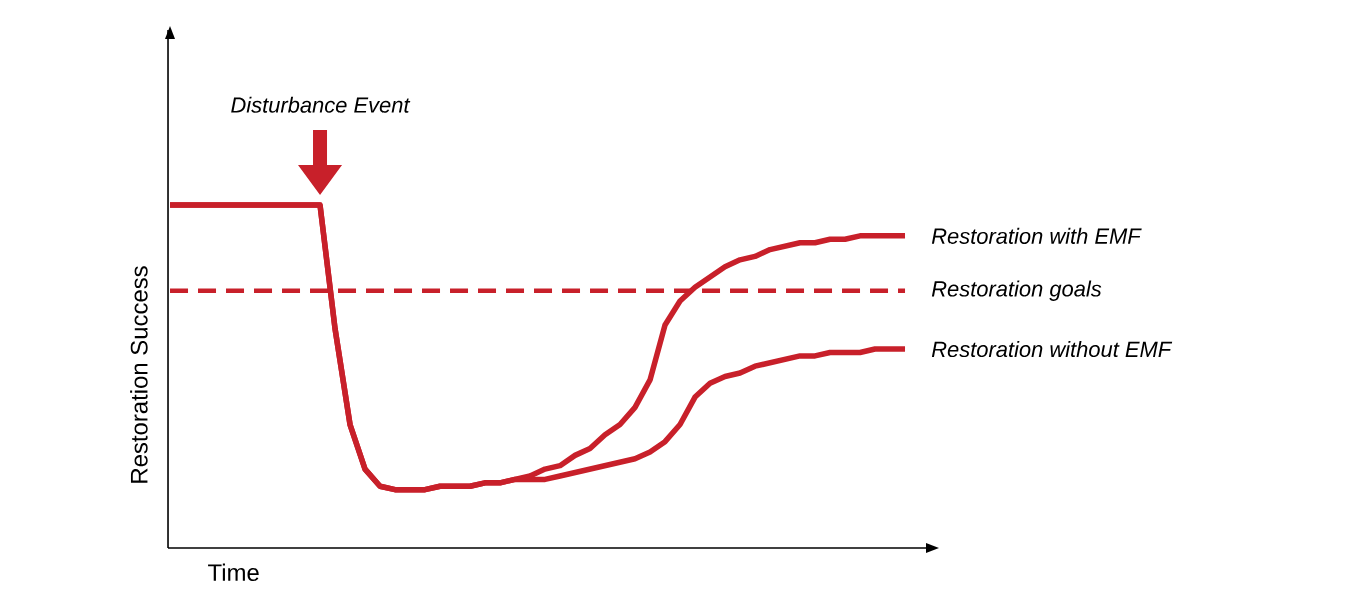 This screenshot has height=600, width=1358. I want to click on text: Disturbance Event, so click(321, 104).